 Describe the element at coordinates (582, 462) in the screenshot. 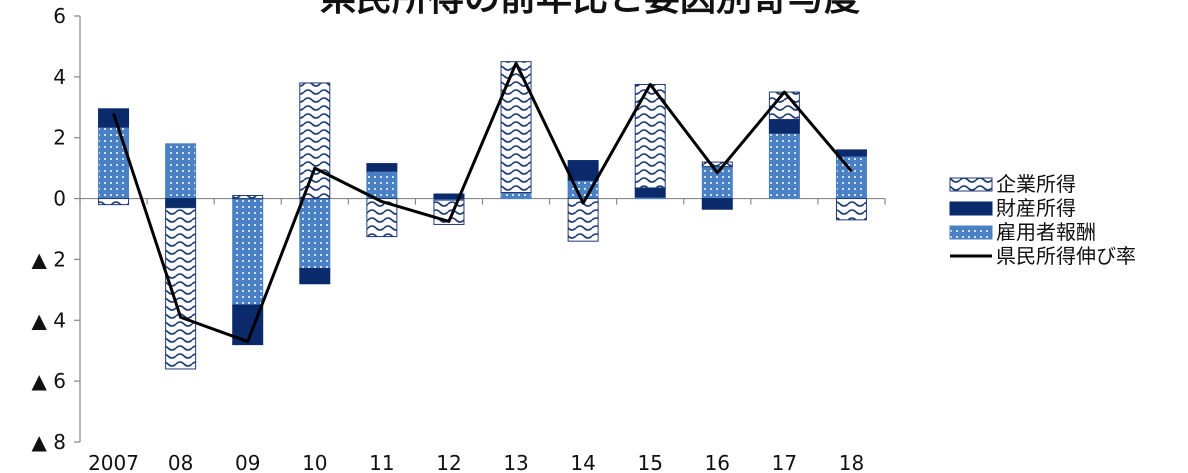

I see `x-tick-label: 14` at that location.